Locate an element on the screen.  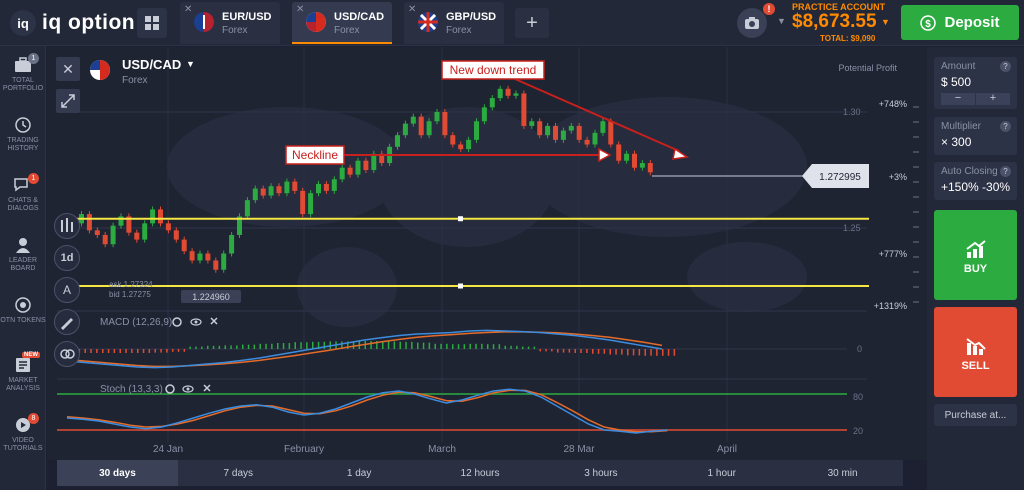
drawing-tools-button is located at coordinates (67, 322).